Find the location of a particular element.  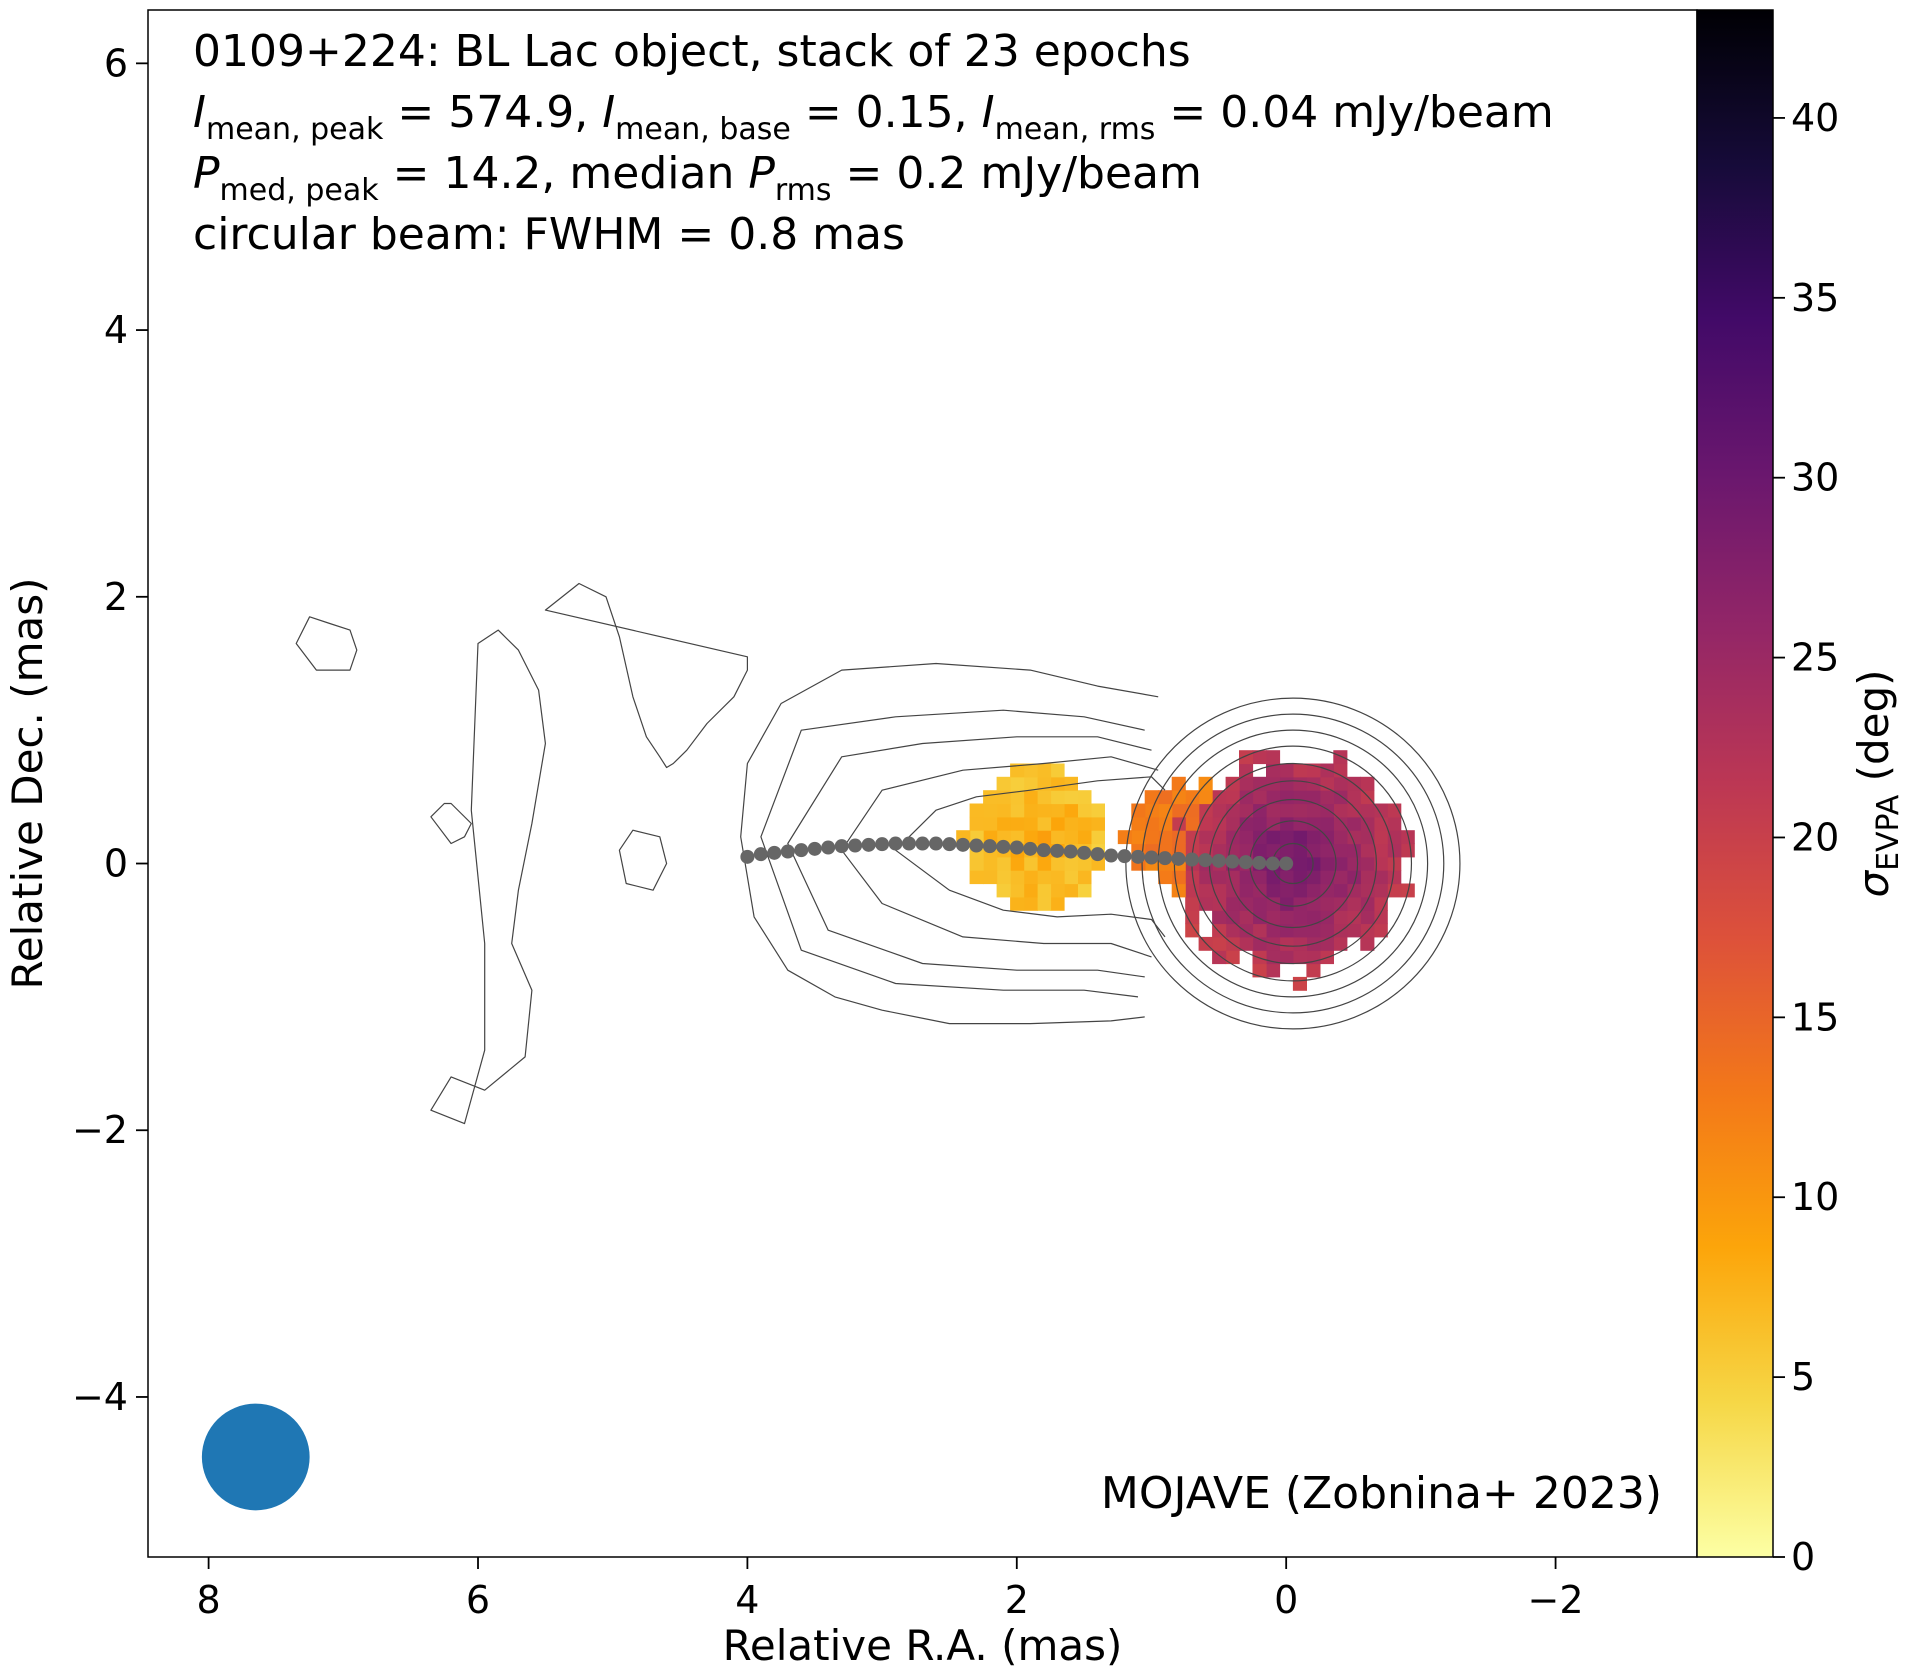

outer-contour is located at coordinates (949, 843).